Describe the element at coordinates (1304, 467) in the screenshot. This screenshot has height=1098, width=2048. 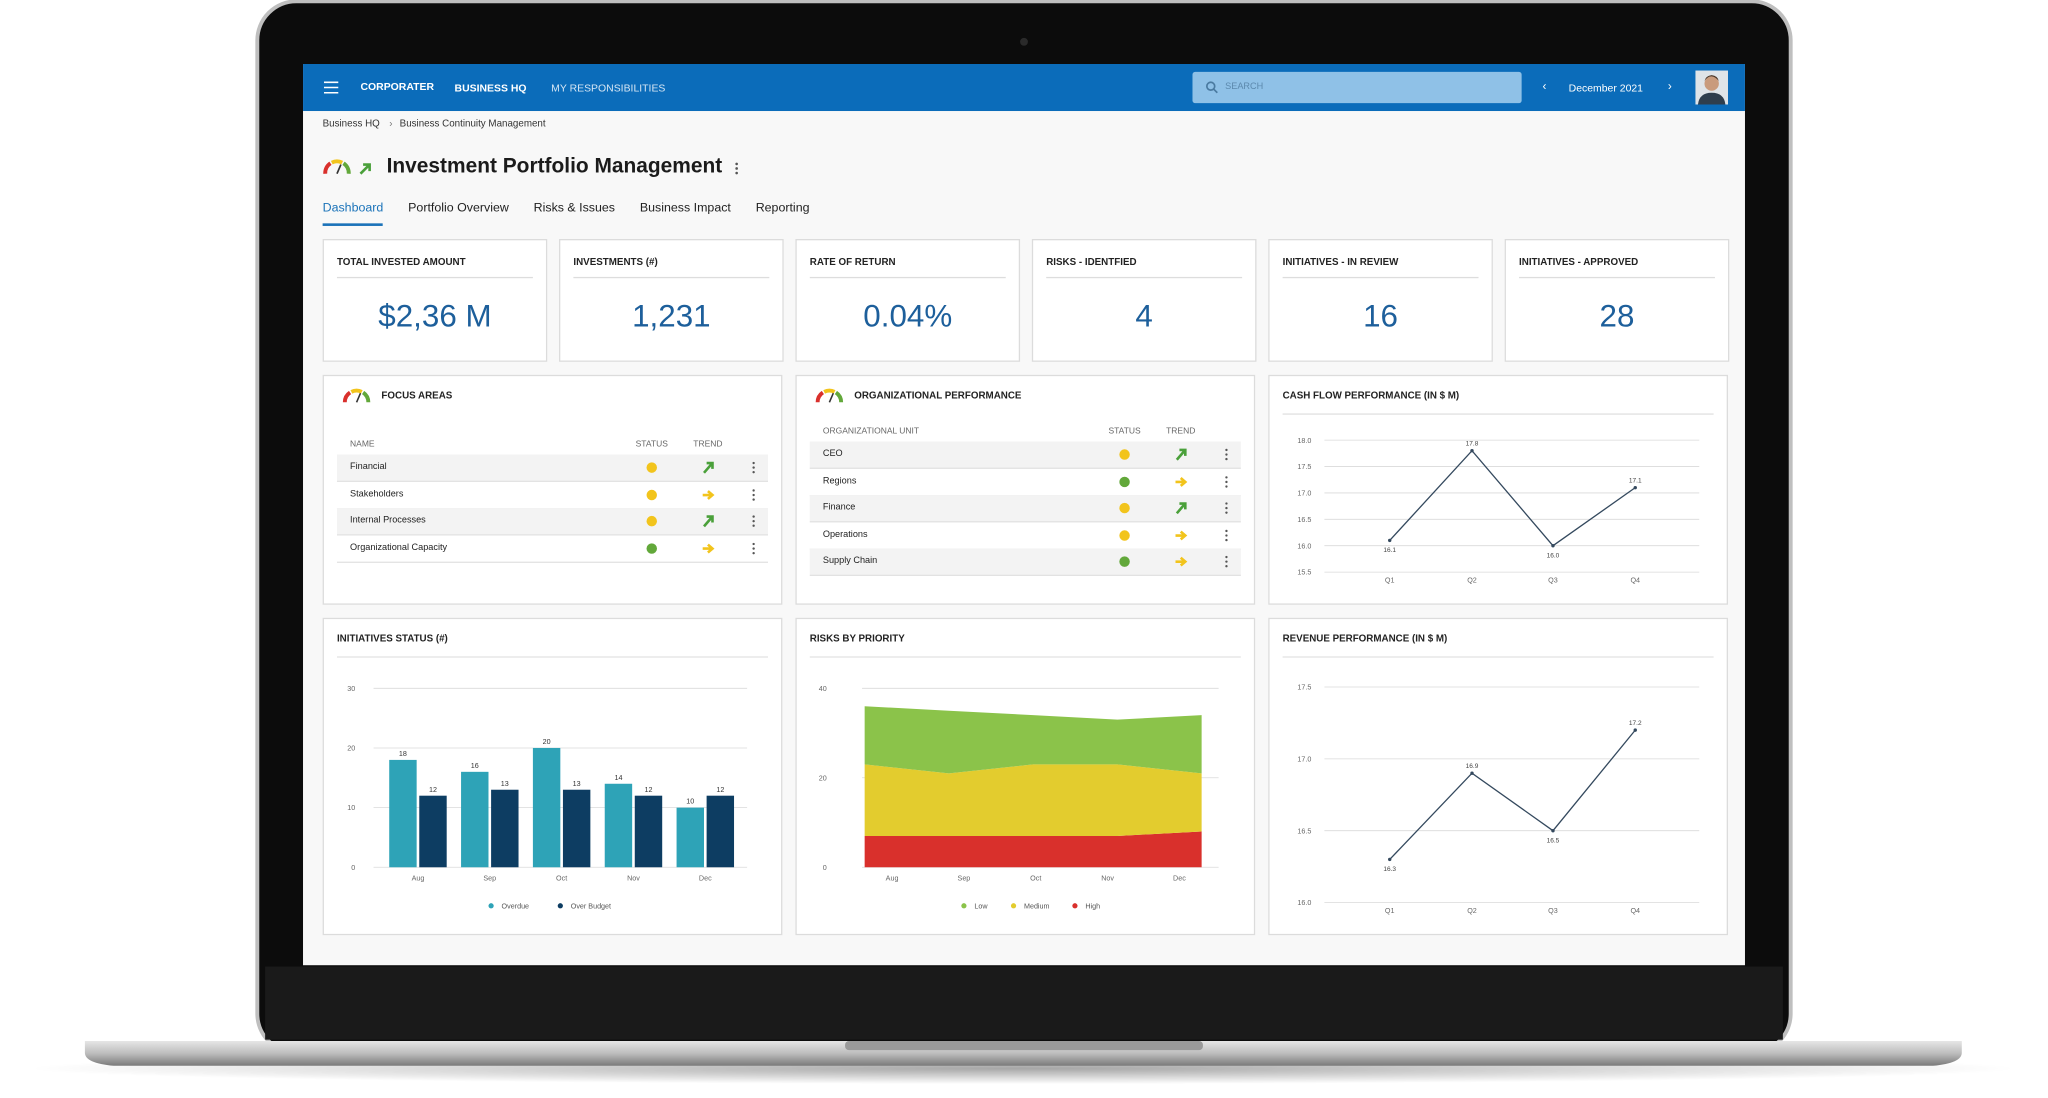
I see `y-tick-label: 17.5` at that location.